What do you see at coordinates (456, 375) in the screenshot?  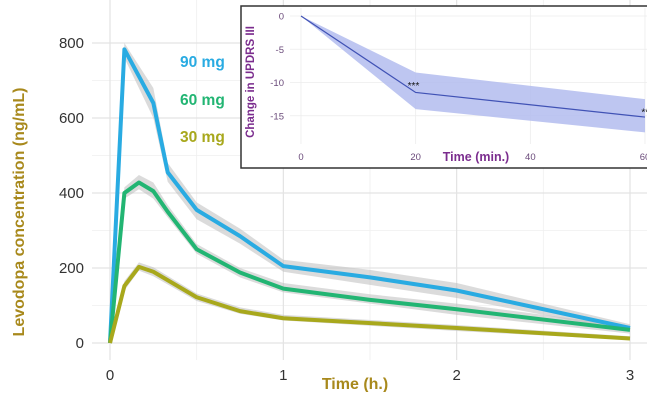 I see `x-tick-label: 2` at bounding box center [456, 375].